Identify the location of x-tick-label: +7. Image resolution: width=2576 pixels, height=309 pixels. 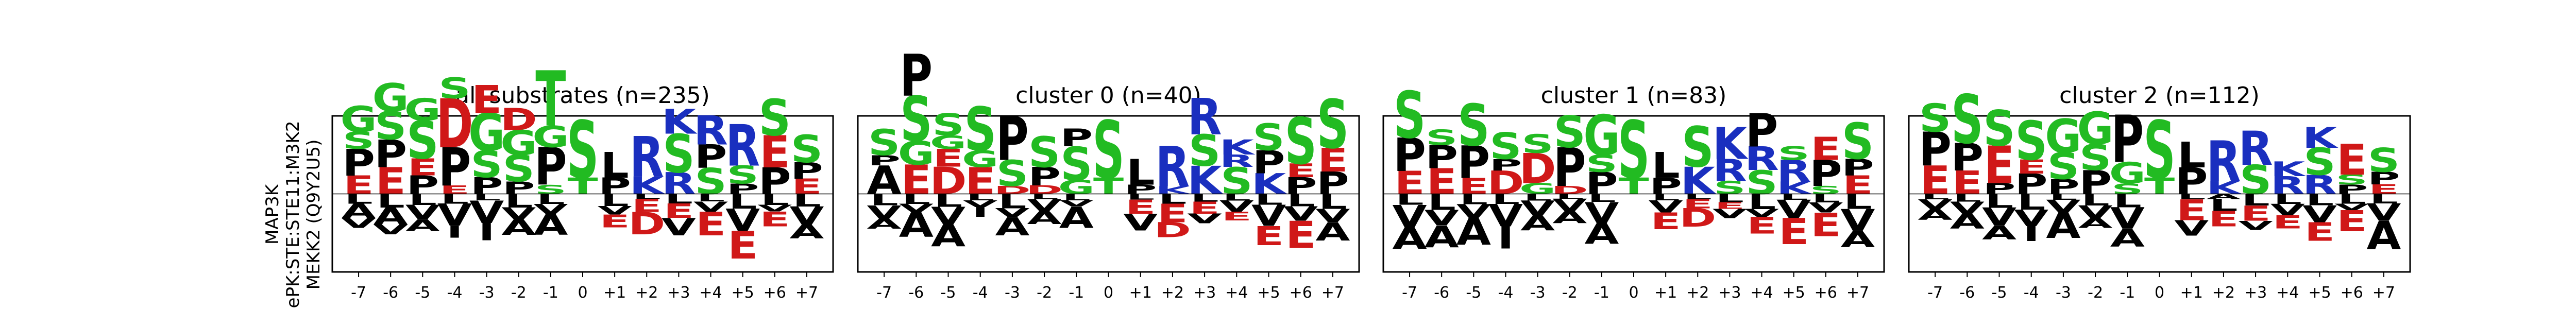
(1332, 293).